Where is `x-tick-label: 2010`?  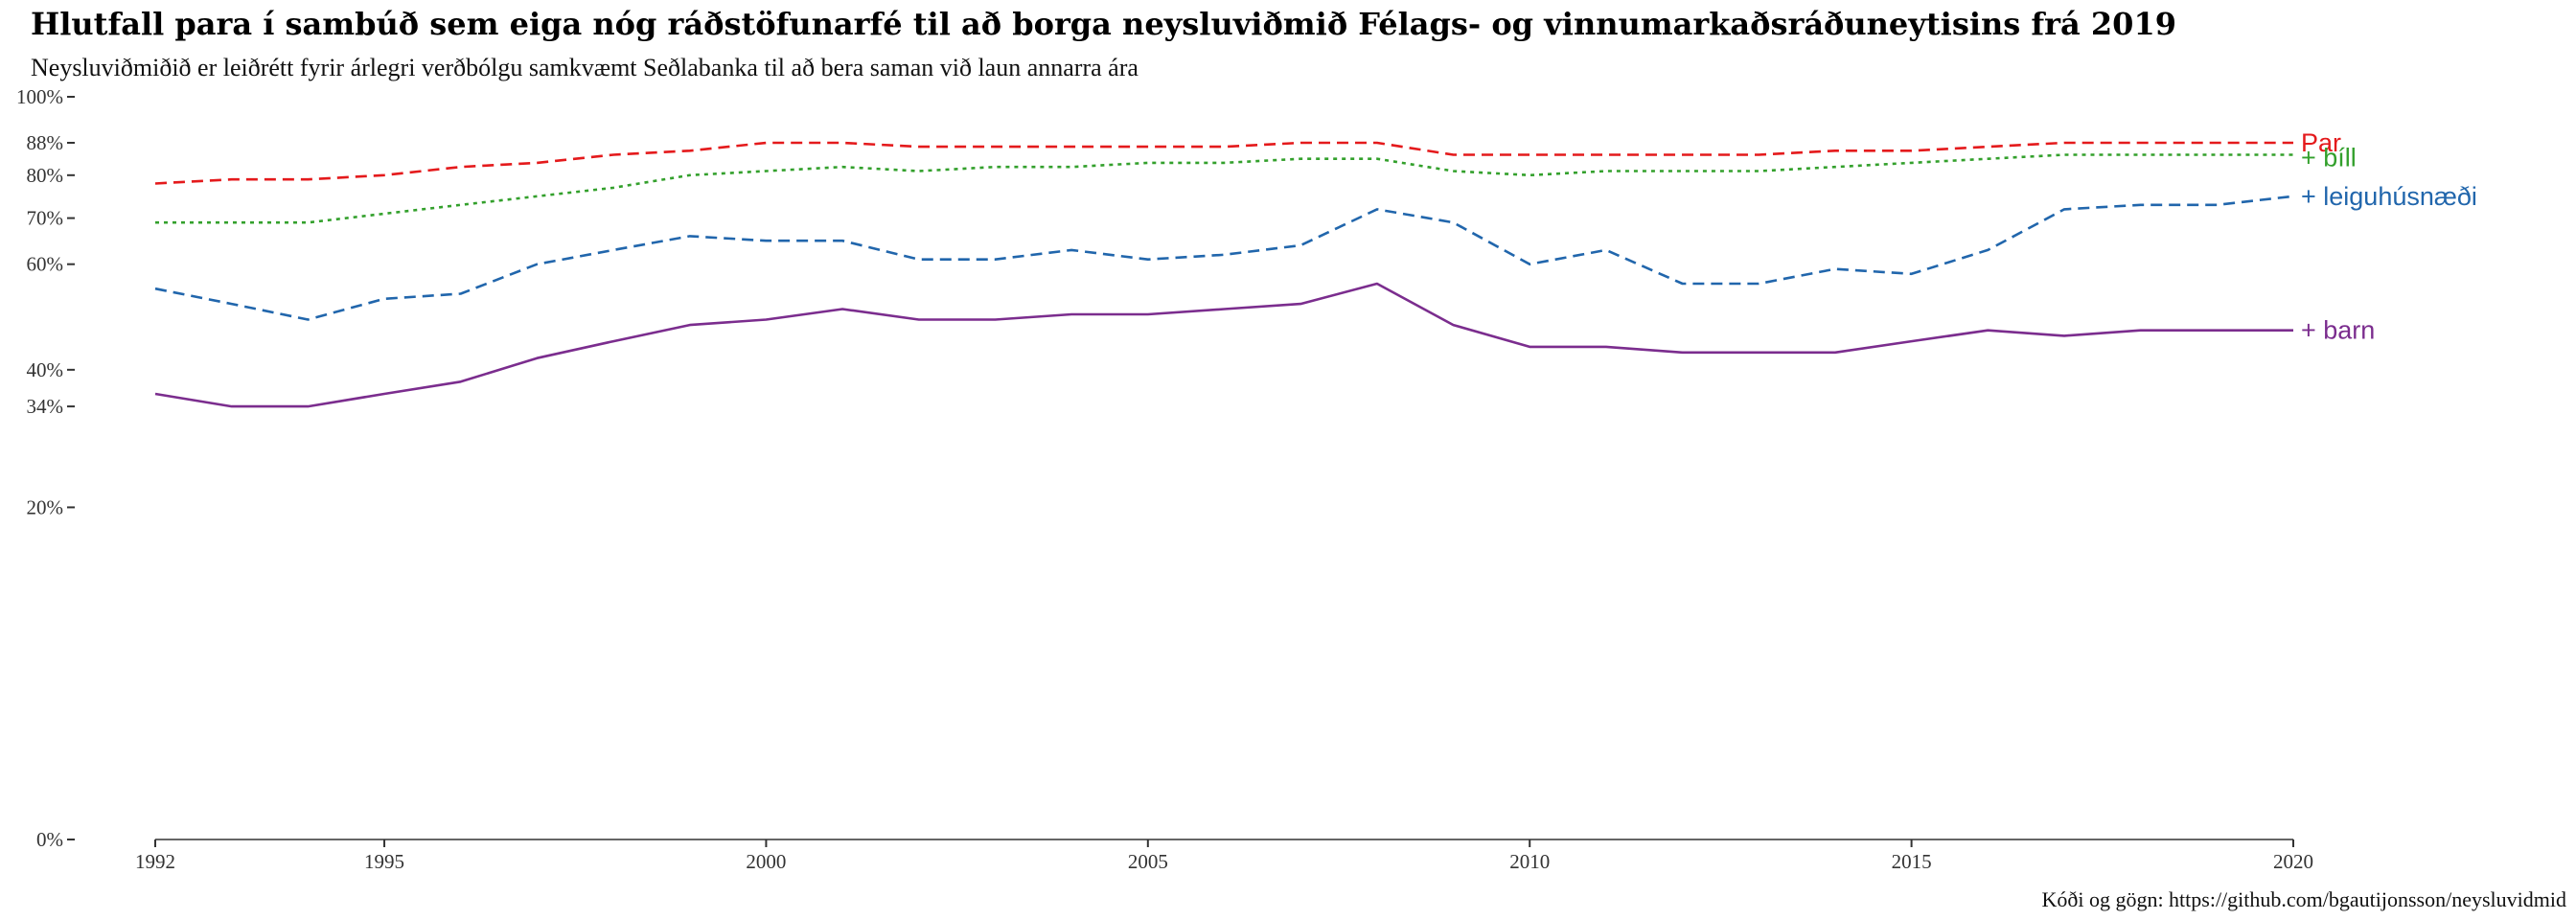 x-tick-label: 2010 is located at coordinates (1529, 861).